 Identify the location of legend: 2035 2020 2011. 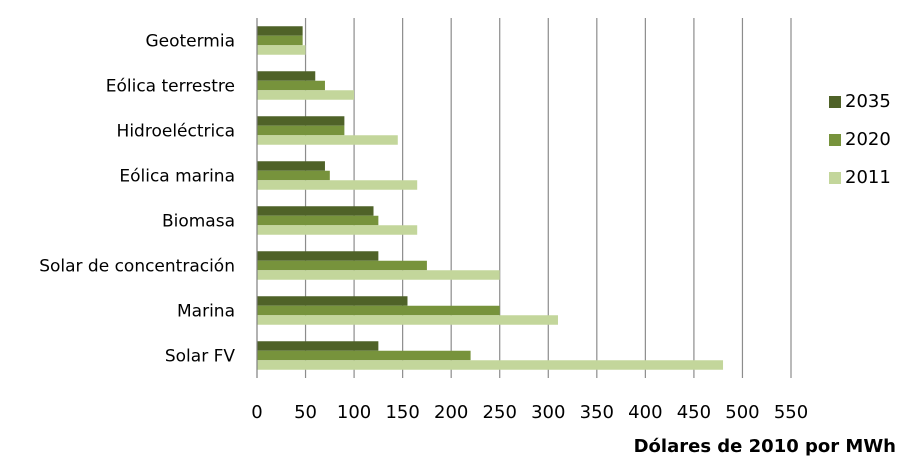
(860, 139).